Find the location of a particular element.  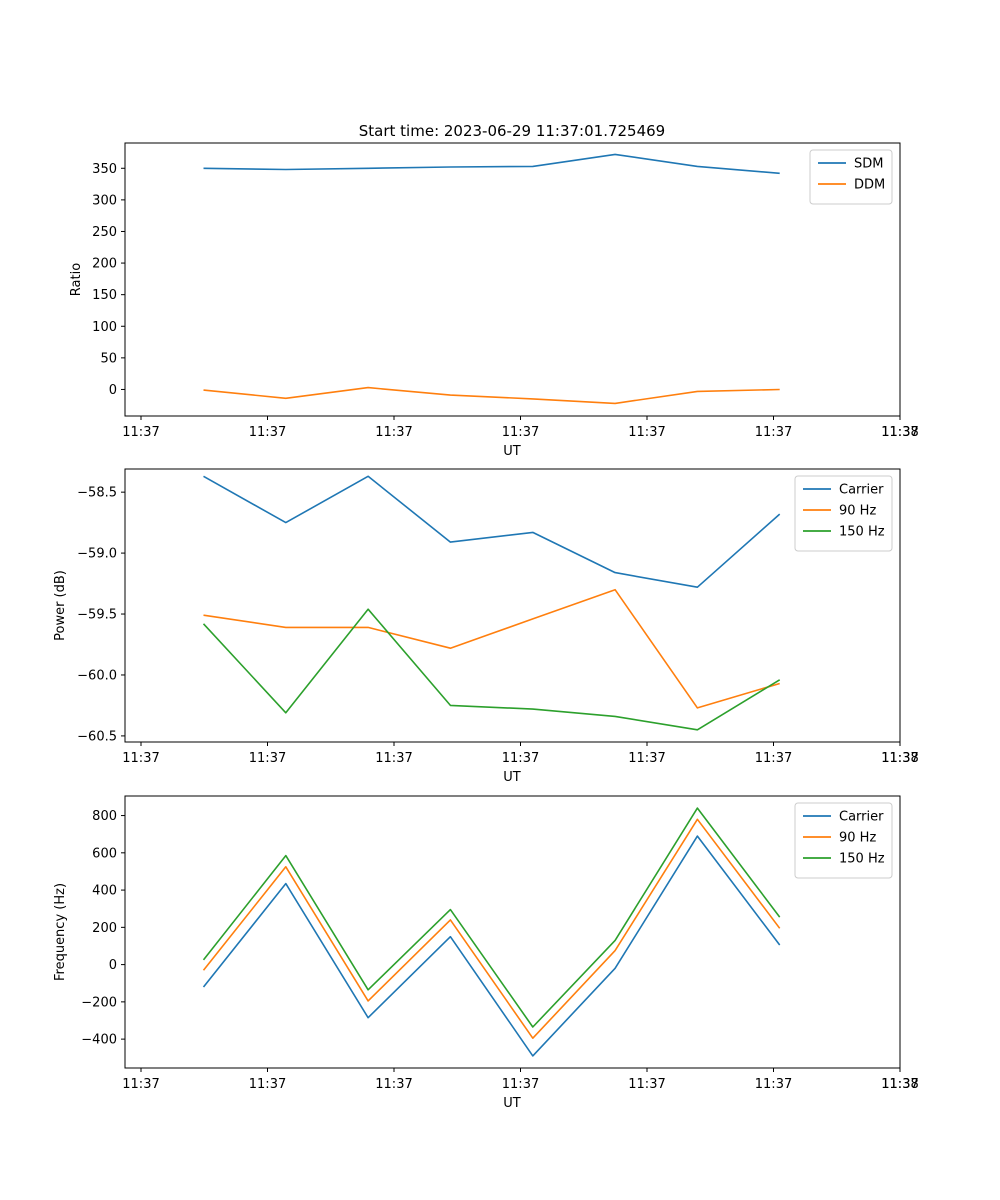

y-tick-label: 150 is located at coordinates (104, 295).